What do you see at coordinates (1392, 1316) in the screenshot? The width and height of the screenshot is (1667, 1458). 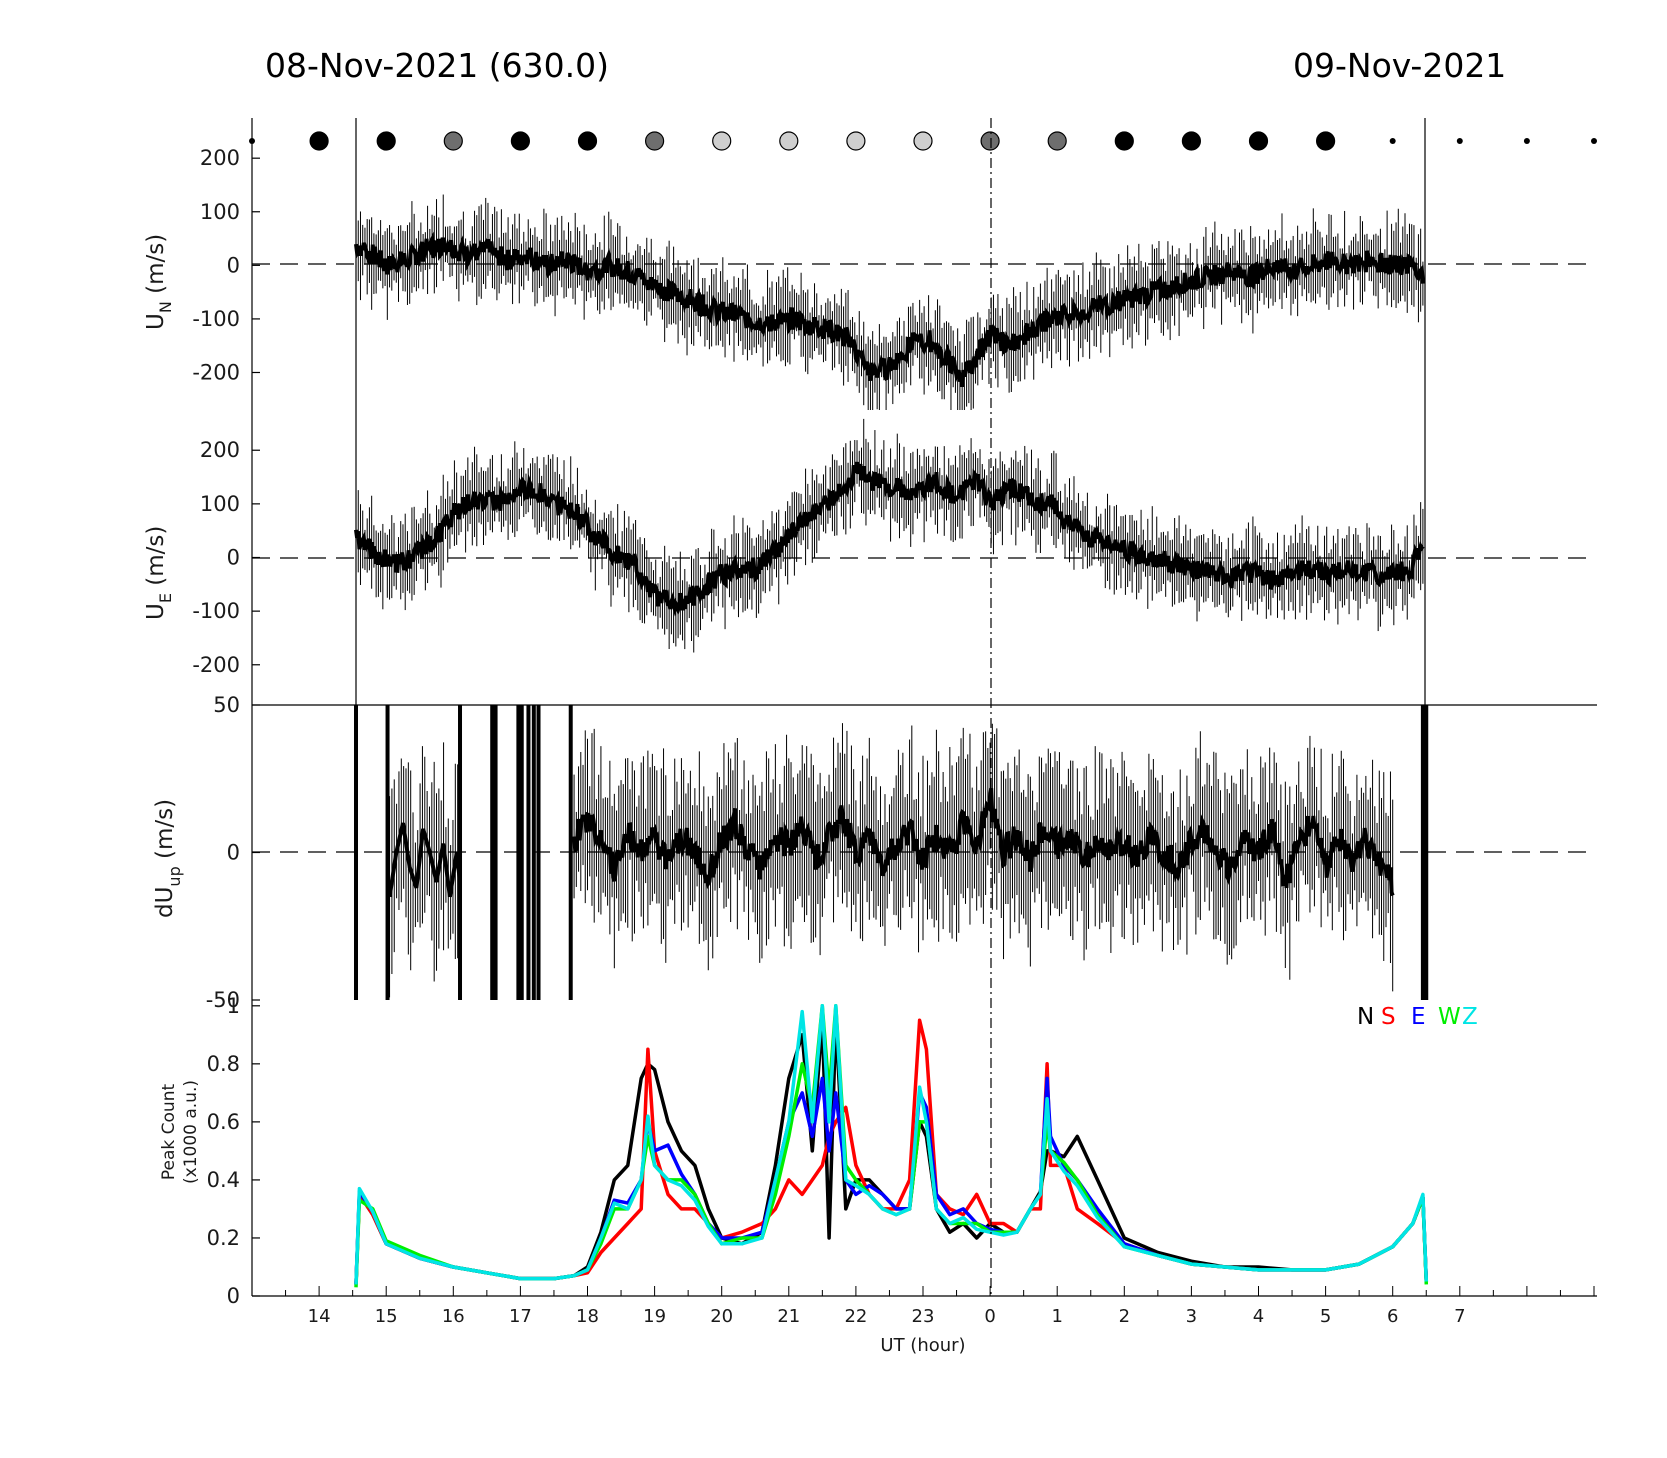 I see `x-tick-label: 6` at bounding box center [1392, 1316].